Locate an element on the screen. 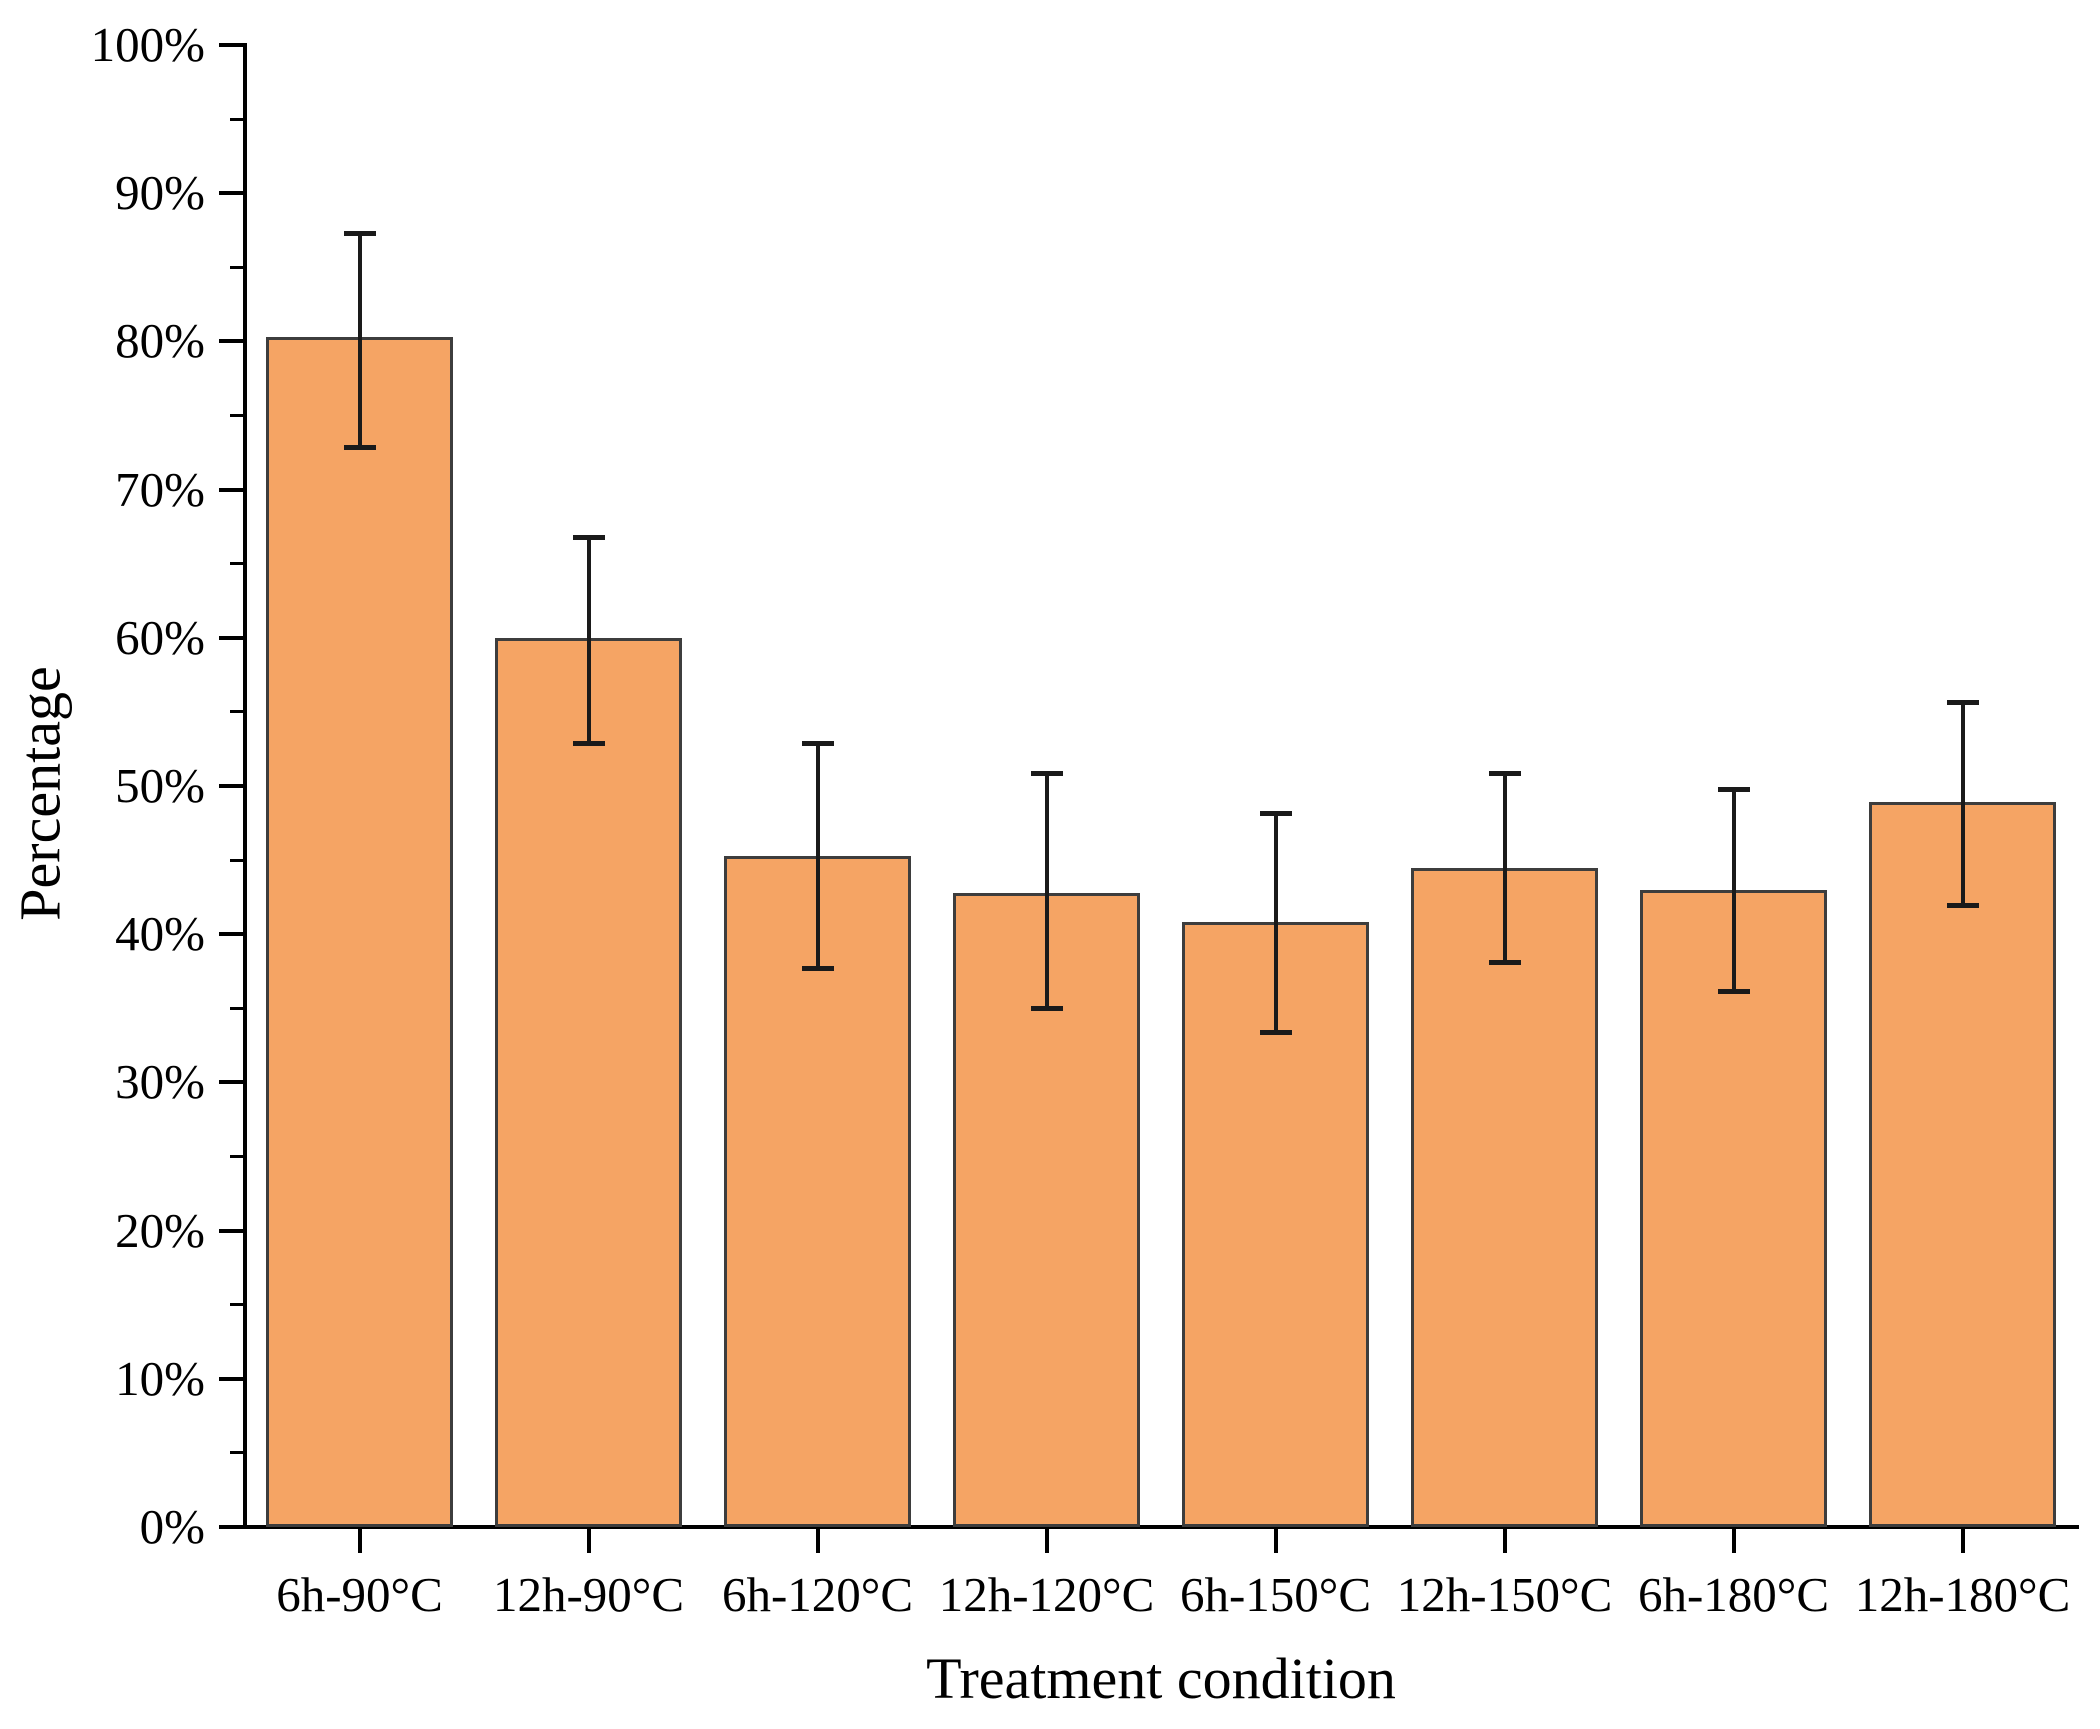  y-tick-label: 70% is located at coordinates (160, 489).